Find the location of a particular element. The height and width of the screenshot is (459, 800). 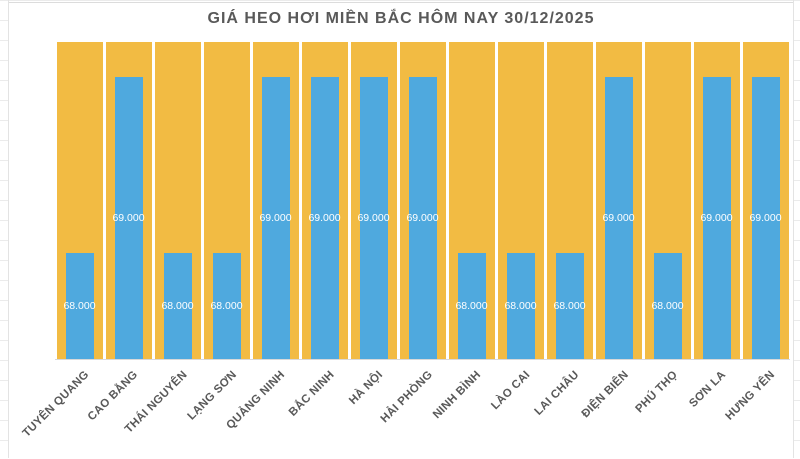

bar-13: 68.000 is located at coordinates (667, 306).